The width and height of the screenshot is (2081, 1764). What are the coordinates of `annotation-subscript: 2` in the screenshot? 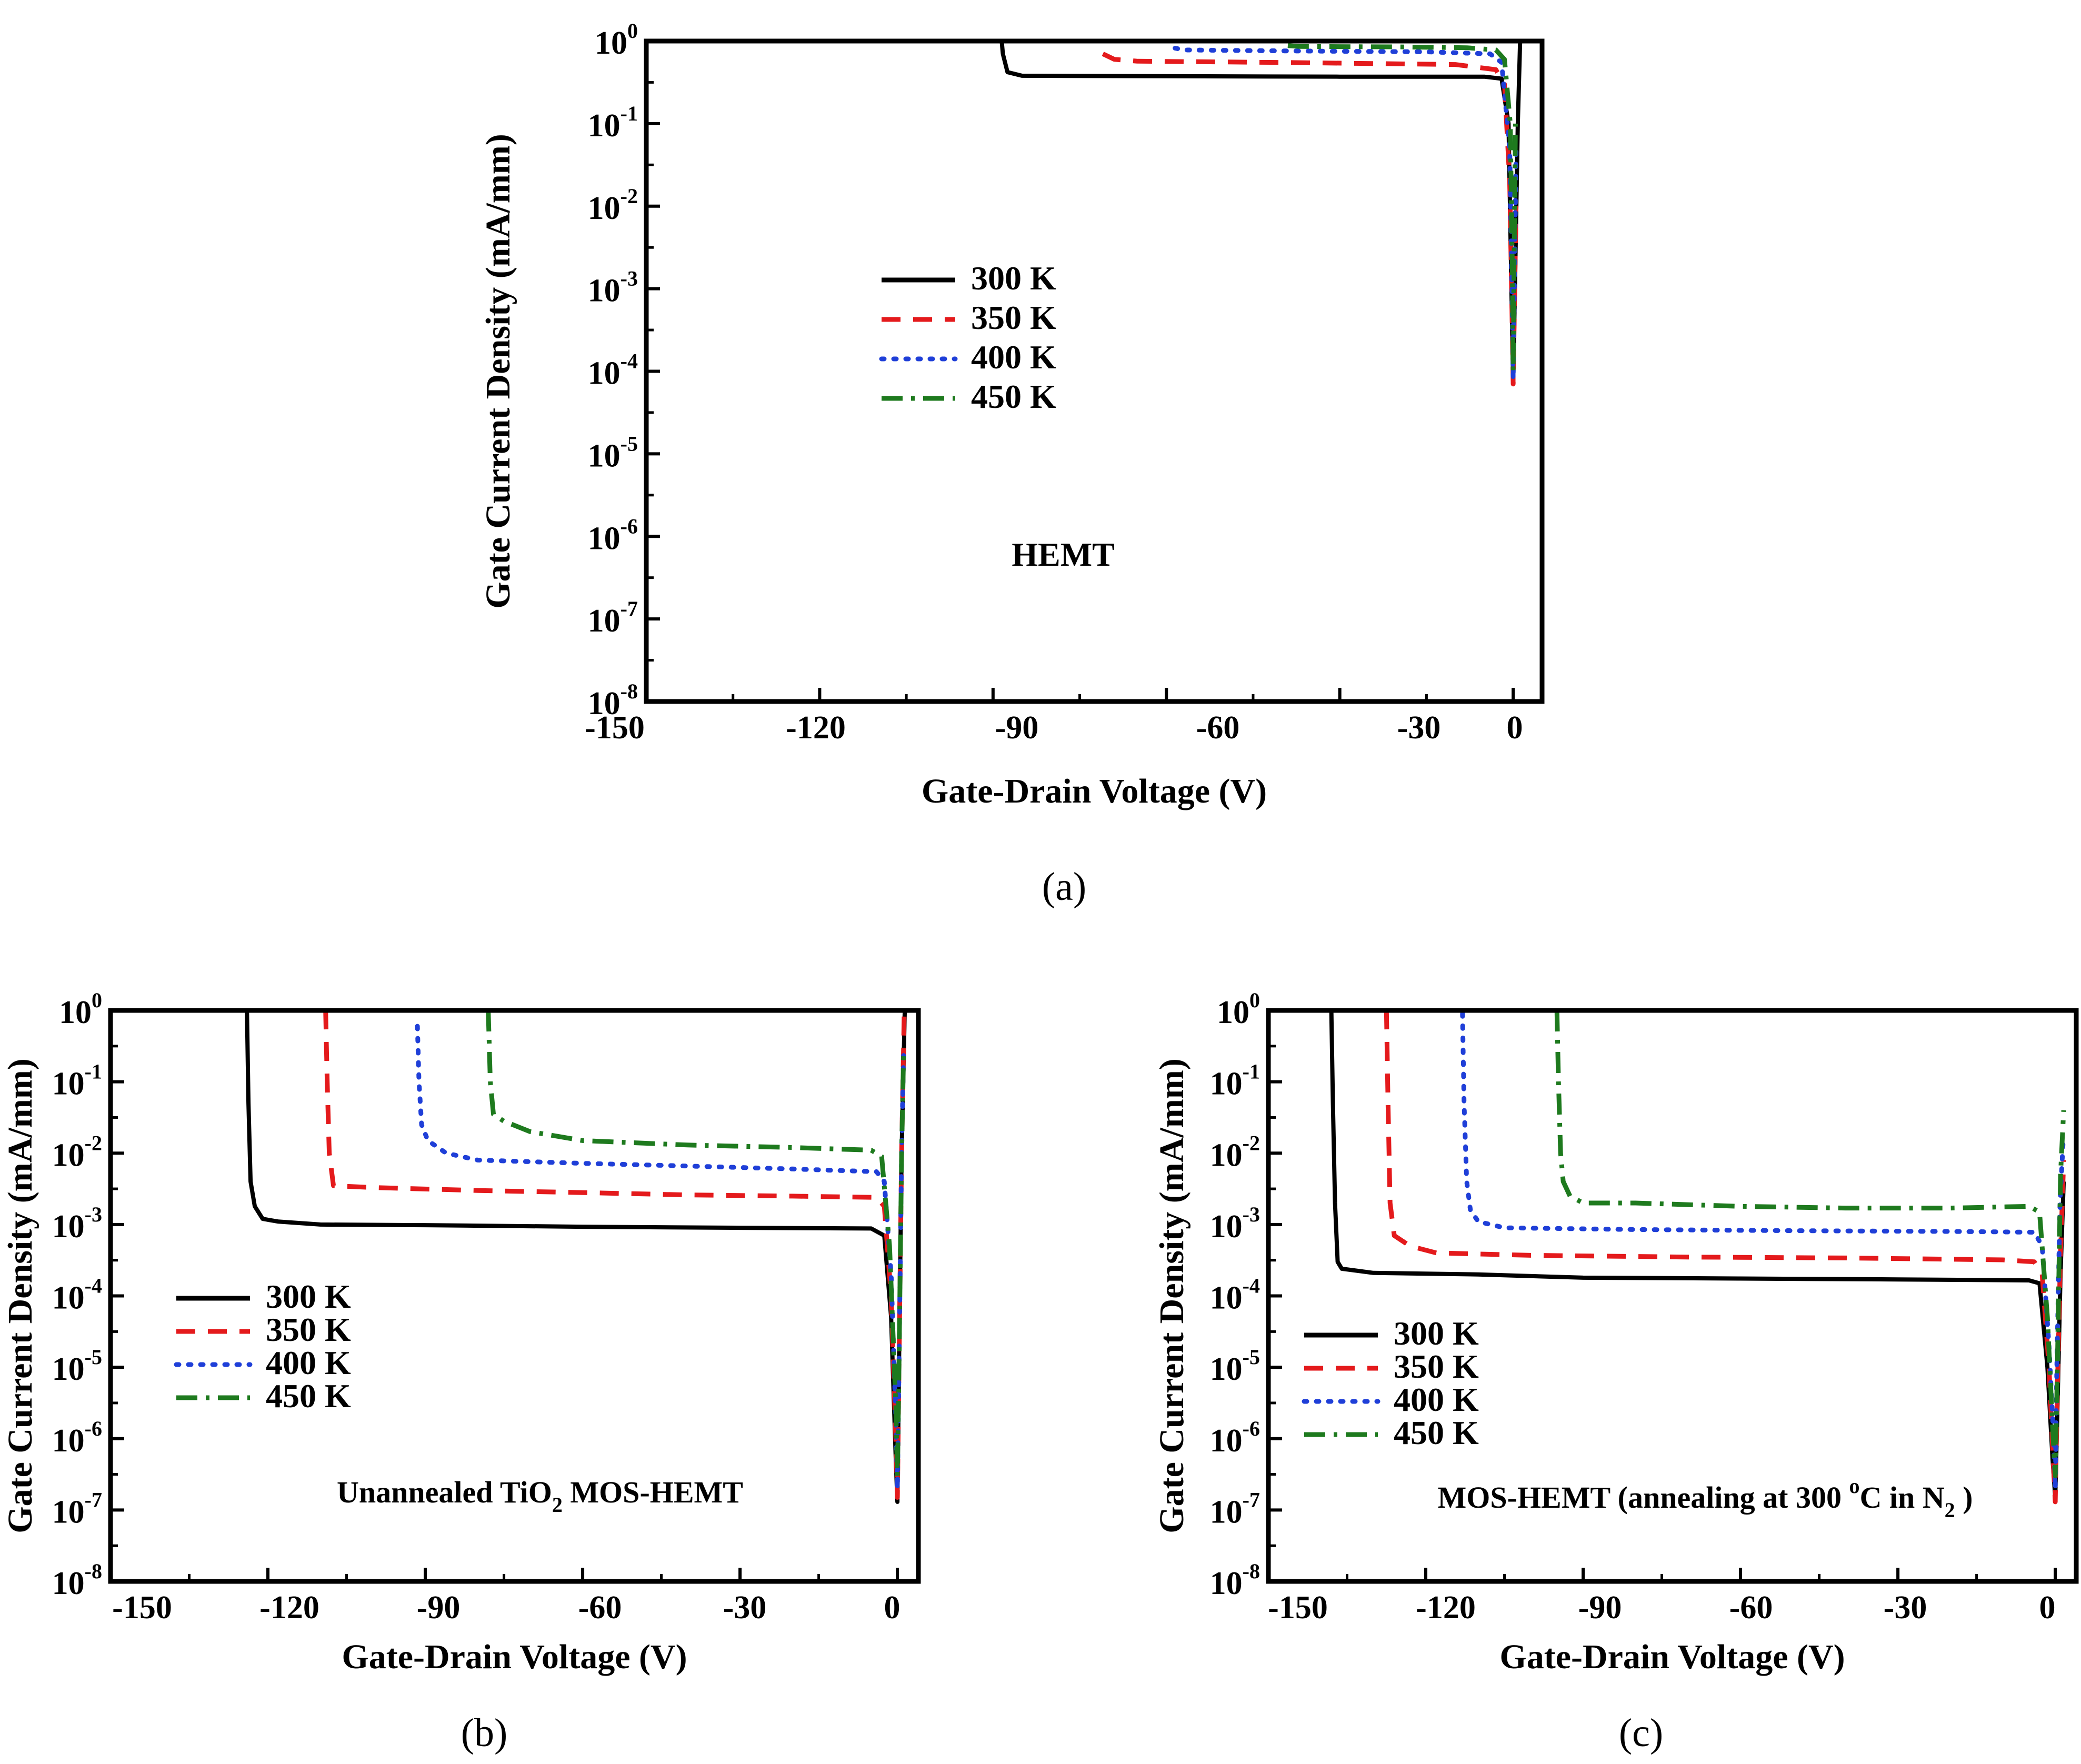 It's located at (1950, 1510).